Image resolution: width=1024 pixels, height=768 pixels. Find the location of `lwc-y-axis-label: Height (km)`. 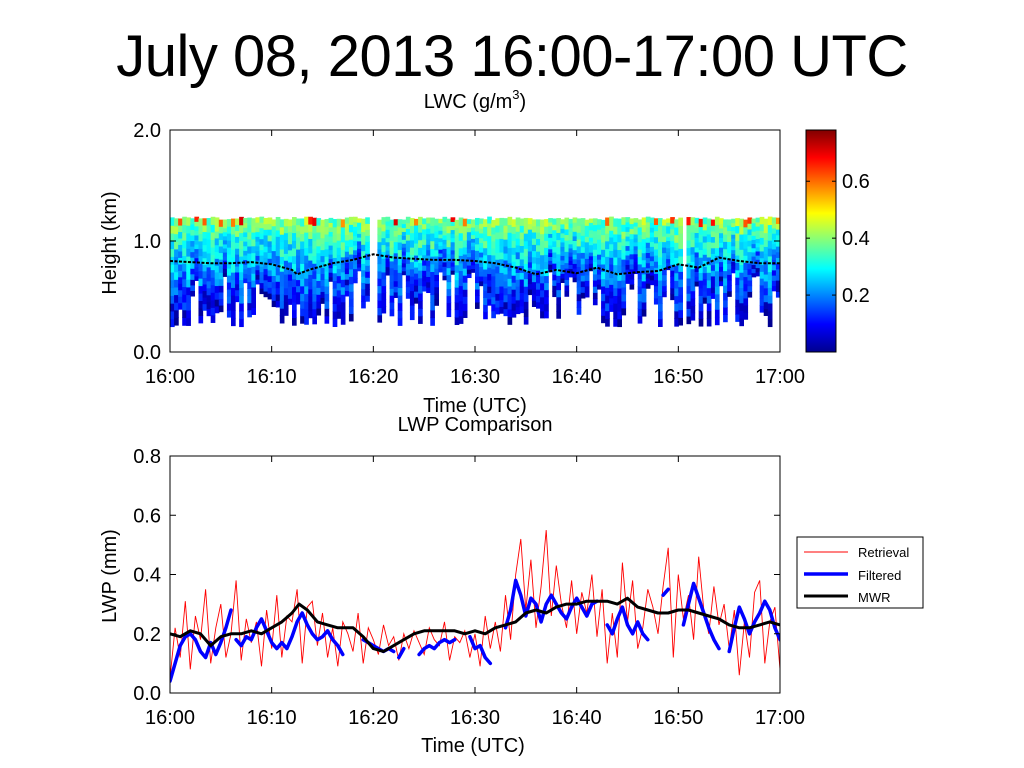

lwc-y-axis-label: Height (km) is located at coordinates (110, 242).